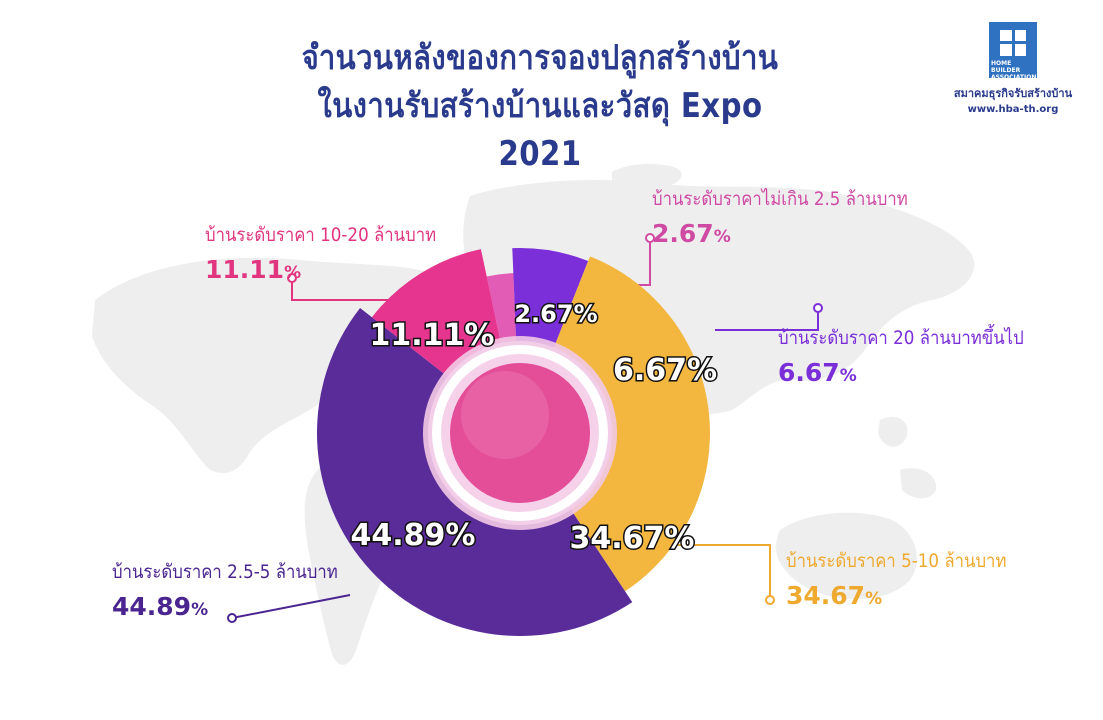  I want to click on house-window-icon: HOME BUILDER ASSOCIATION, so click(1013, 51).